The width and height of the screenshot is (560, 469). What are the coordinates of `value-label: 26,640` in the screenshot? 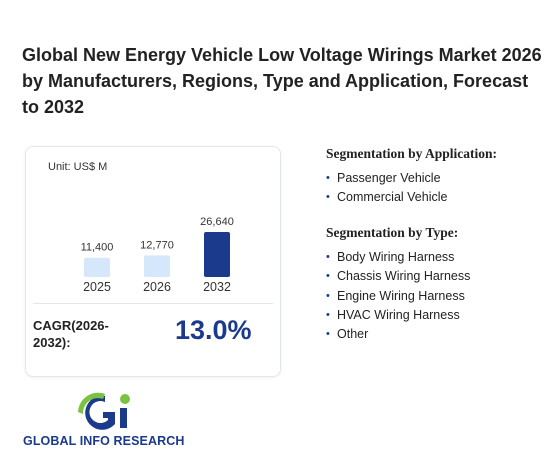 It's located at (217, 222).